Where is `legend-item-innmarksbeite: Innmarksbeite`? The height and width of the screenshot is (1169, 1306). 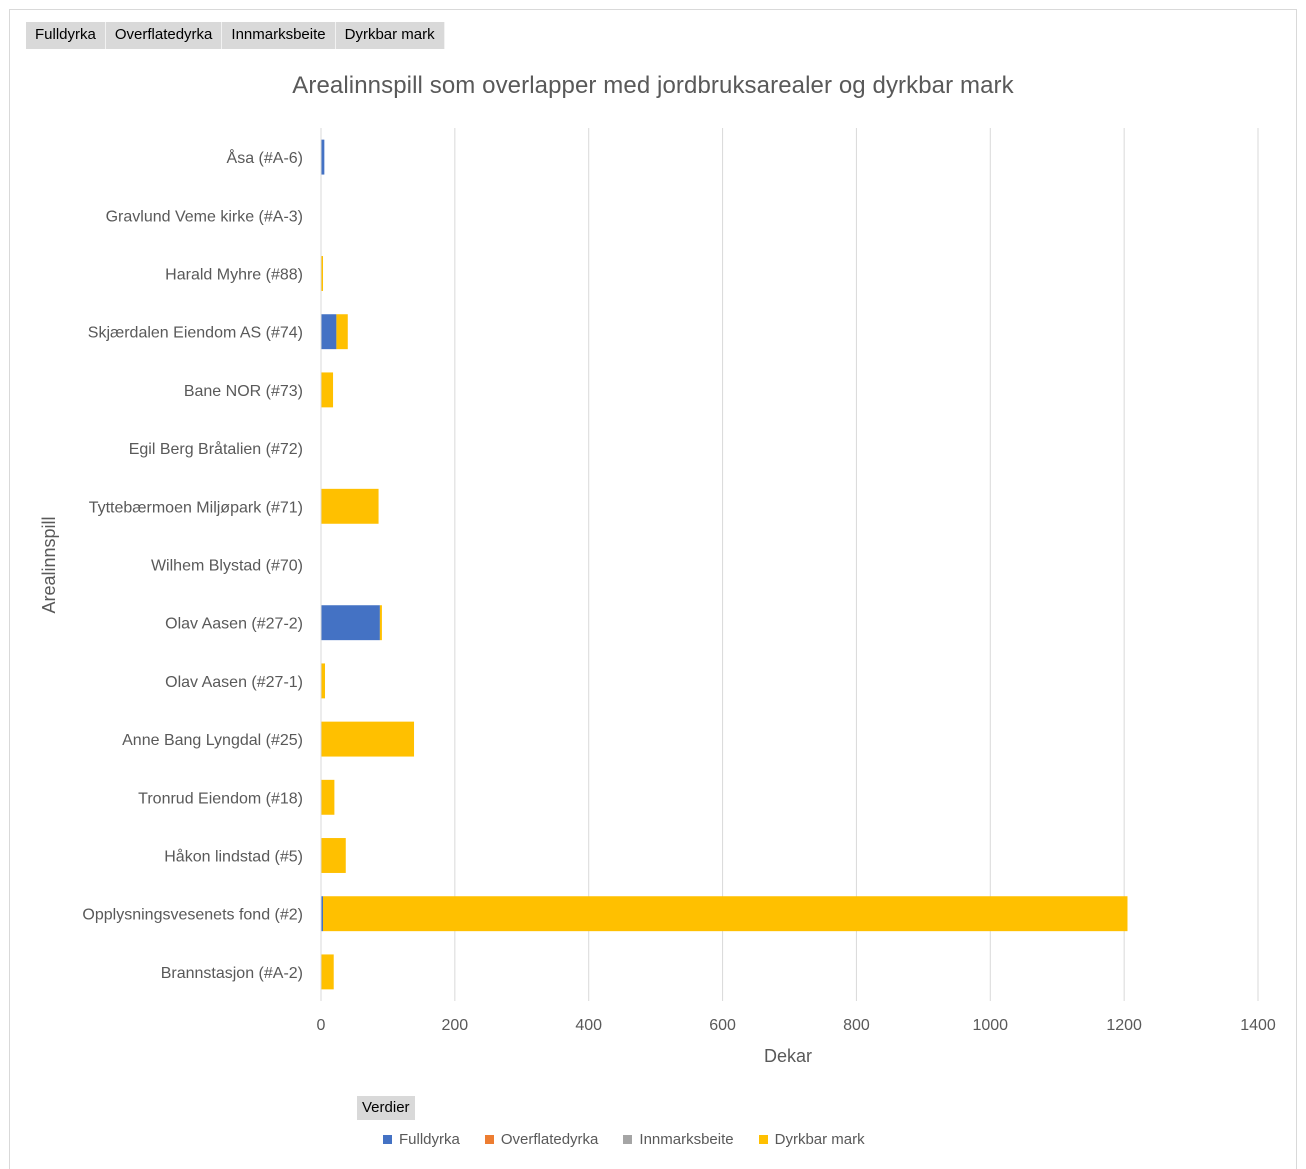
legend-item-innmarksbeite: Innmarksbeite is located at coordinates (678, 1139).